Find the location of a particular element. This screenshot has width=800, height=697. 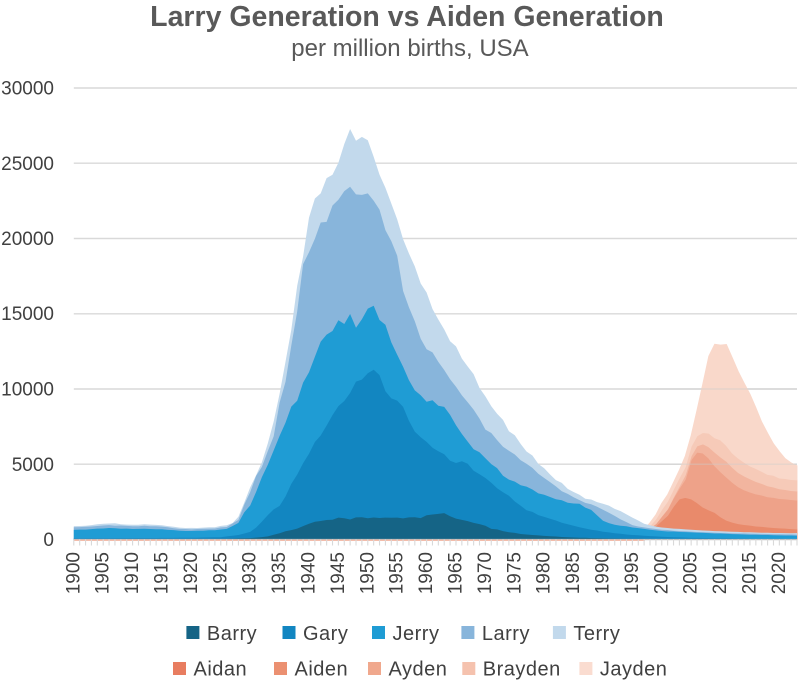

svg-text: per million births, USA is located at coordinates (409, 48).